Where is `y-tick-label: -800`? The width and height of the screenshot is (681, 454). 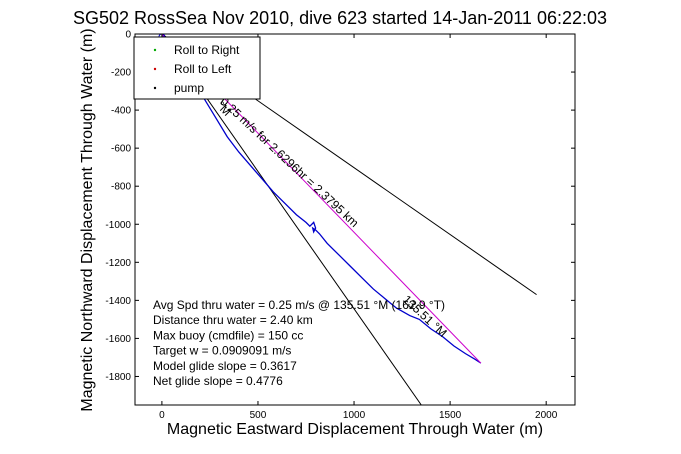
y-tick-label: -800 is located at coordinates (121, 187).